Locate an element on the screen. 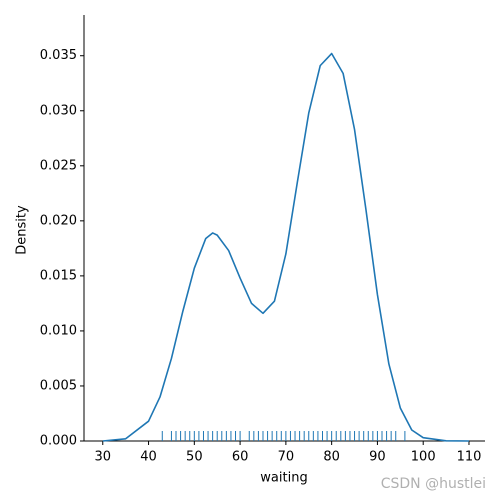  y-tick-label: 0.020 is located at coordinates (58, 220).